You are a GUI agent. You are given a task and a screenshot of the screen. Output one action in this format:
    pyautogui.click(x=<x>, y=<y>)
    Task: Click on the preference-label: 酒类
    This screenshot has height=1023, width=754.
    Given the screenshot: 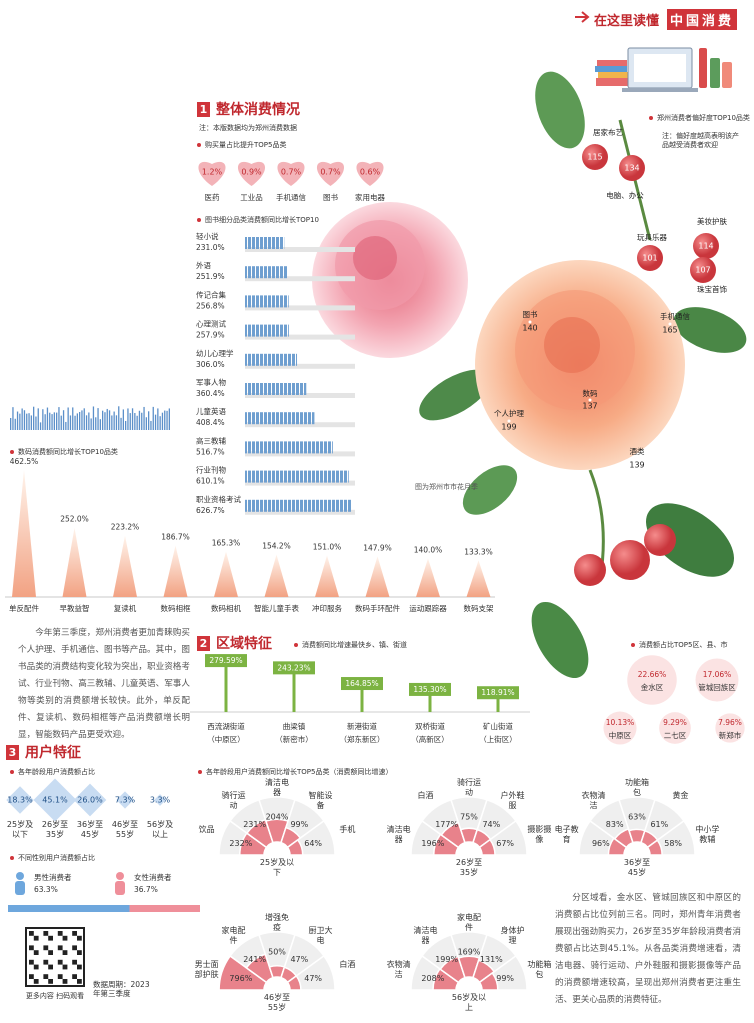 What is the action you would take?
    pyautogui.click(x=637, y=451)
    